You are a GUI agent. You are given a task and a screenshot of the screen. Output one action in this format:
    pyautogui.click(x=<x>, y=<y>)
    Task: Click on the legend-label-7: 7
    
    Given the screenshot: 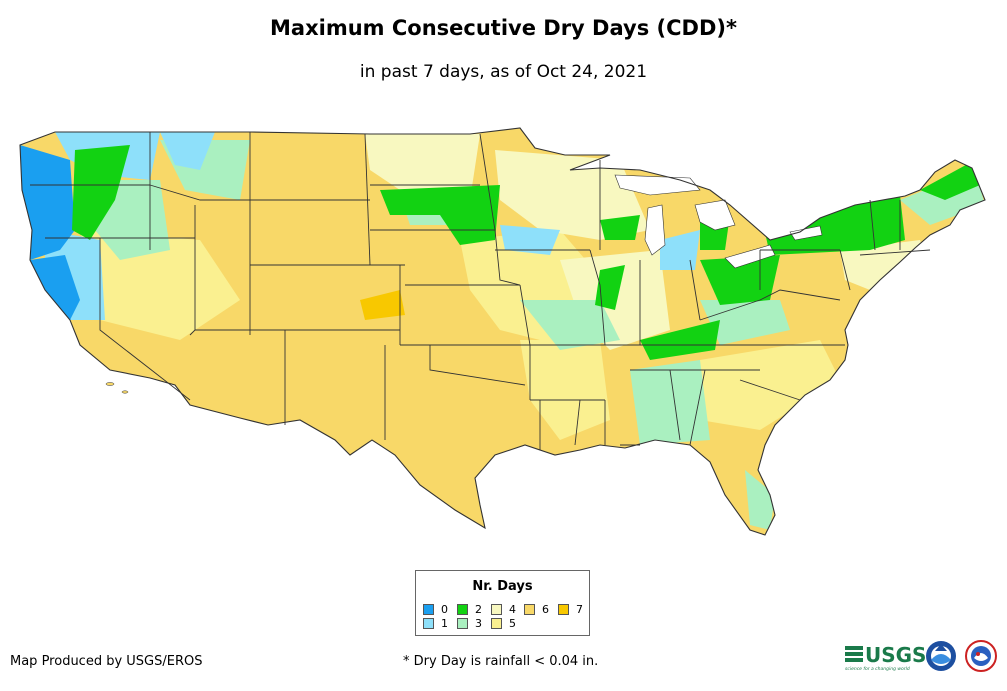 What is the action you would take?
    pyautogui.click(x=579, y=609)
    